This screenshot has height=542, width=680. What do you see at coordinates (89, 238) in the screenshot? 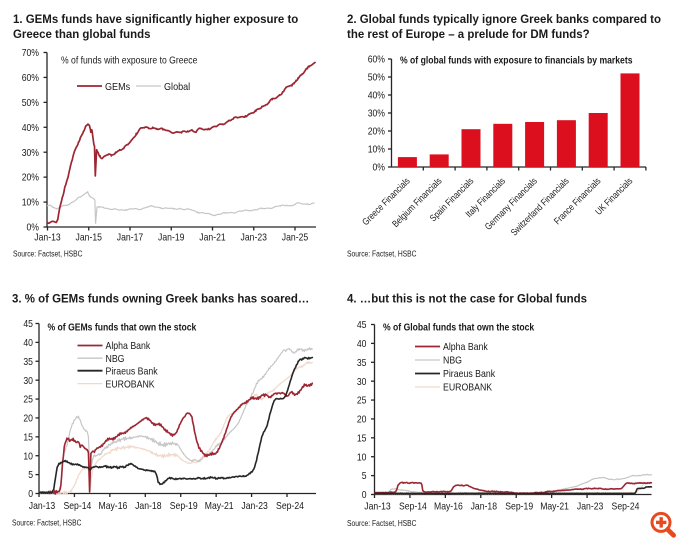
I see `svg-text: Jan-15` at bounding box center [89, 238].